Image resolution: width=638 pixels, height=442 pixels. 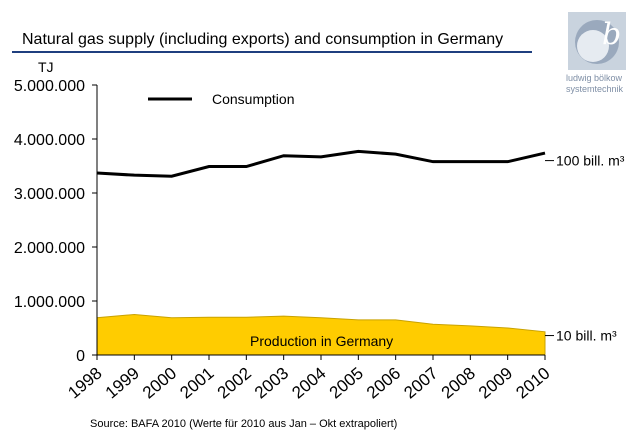 I want to click on production-area, so click(x=321, y=334).